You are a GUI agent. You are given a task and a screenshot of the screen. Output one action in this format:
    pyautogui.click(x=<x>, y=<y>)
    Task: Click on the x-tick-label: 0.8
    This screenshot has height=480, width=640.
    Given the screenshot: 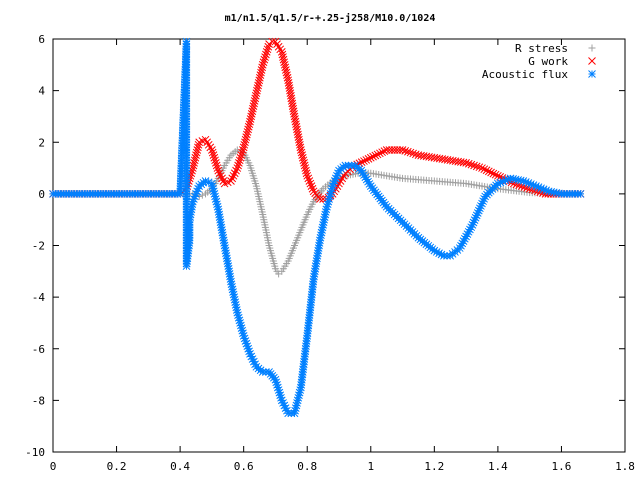 What is the action you would take?
    pyautogui.click(x=307, y=466)
    